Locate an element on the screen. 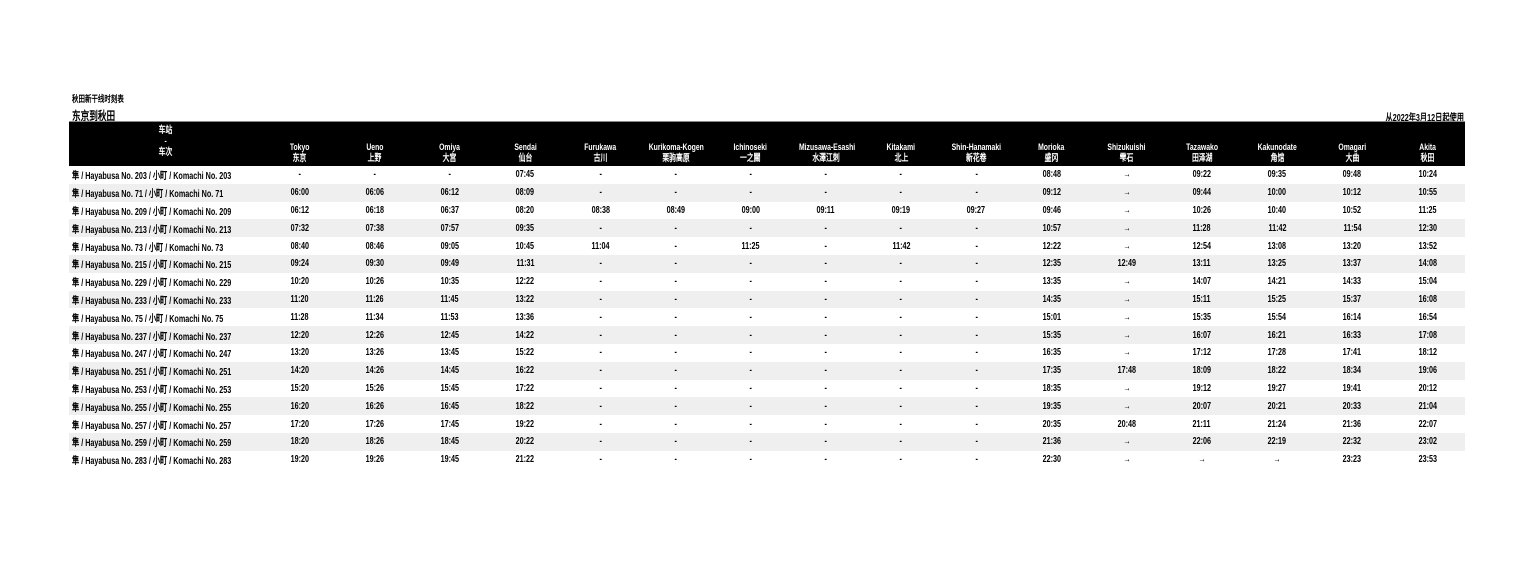 The image size is (1536, 584). time-cell: 09:11 is located at coordinates (825, 210).